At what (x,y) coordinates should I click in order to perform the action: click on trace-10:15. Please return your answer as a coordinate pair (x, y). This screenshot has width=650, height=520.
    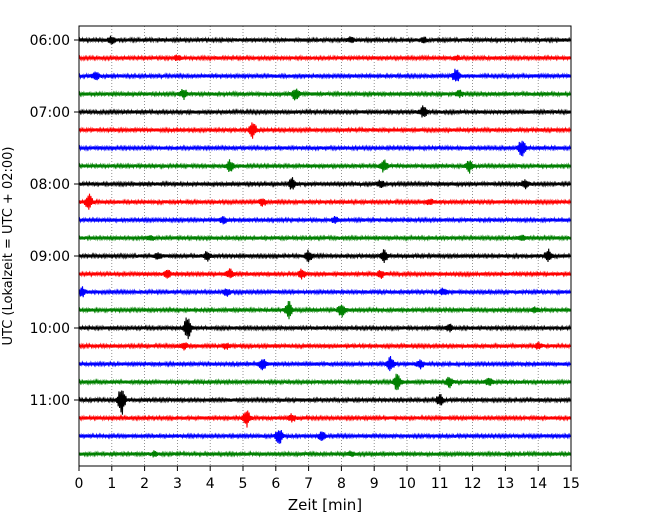
    Looking at the image, I should click on (324, 346).